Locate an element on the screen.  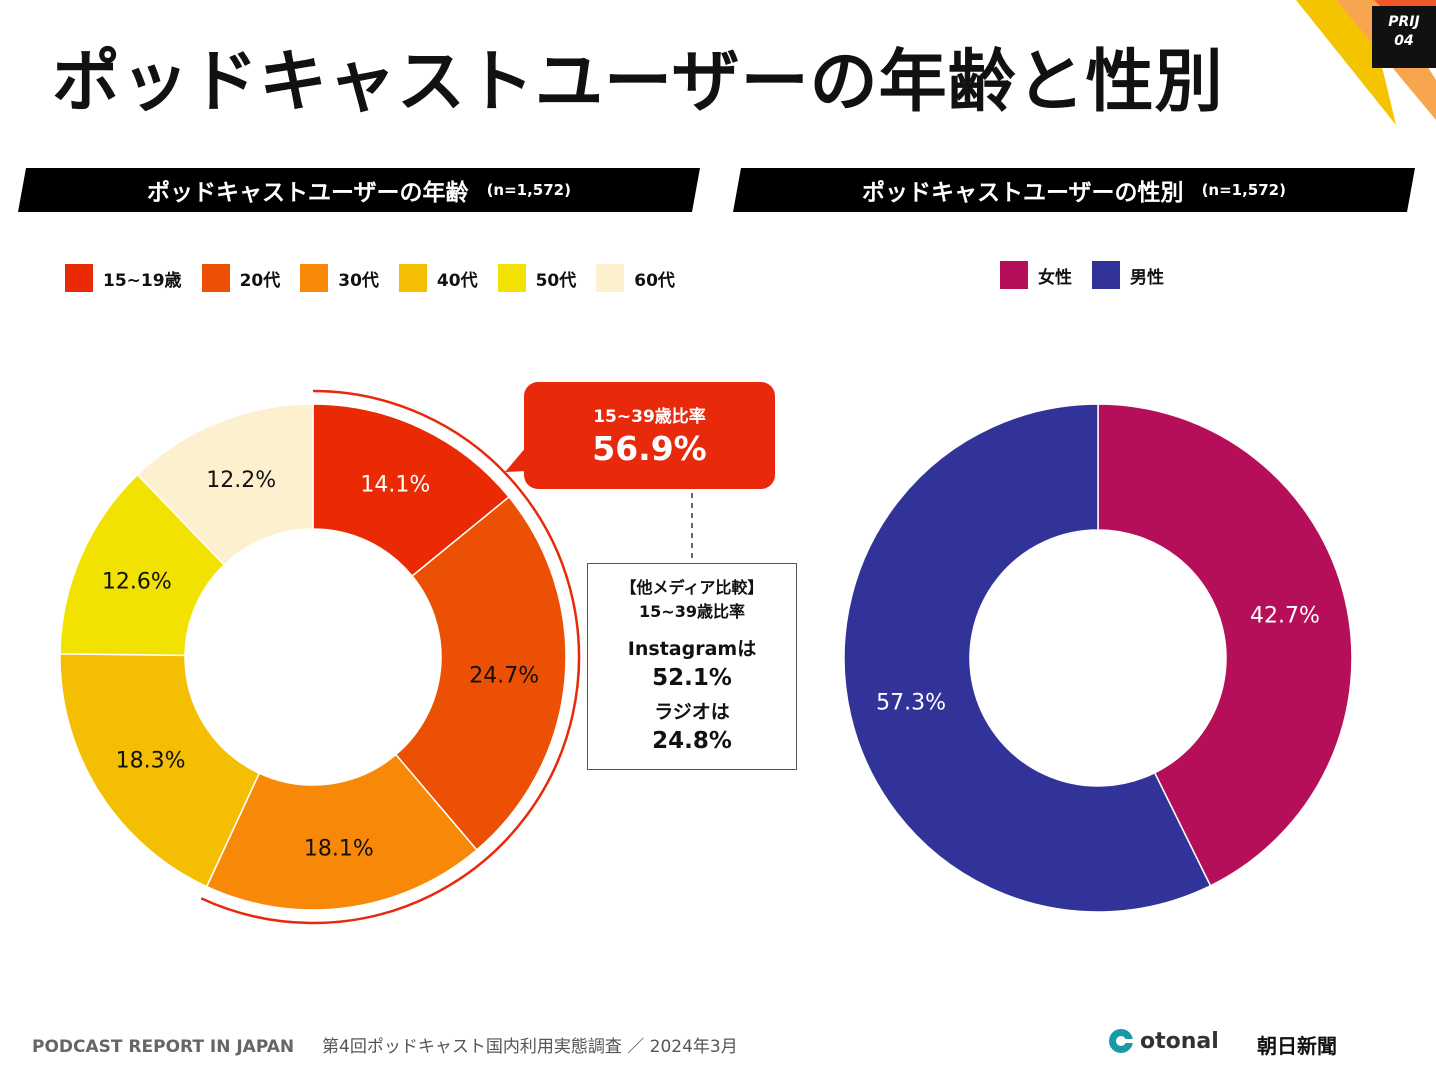
age-legend-item: 20代 is located at coordinates (241, 278).